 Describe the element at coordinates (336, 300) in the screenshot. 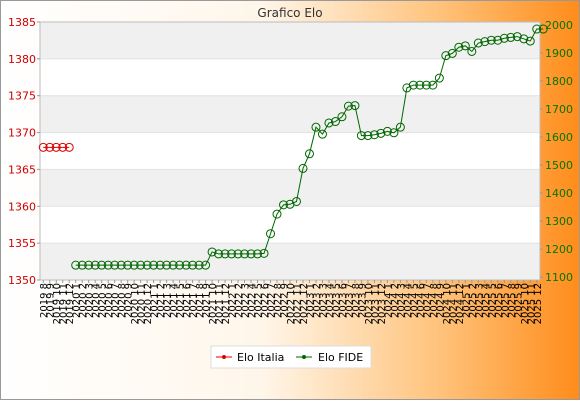

I see `x-tick-label: 2023 5` at that location.